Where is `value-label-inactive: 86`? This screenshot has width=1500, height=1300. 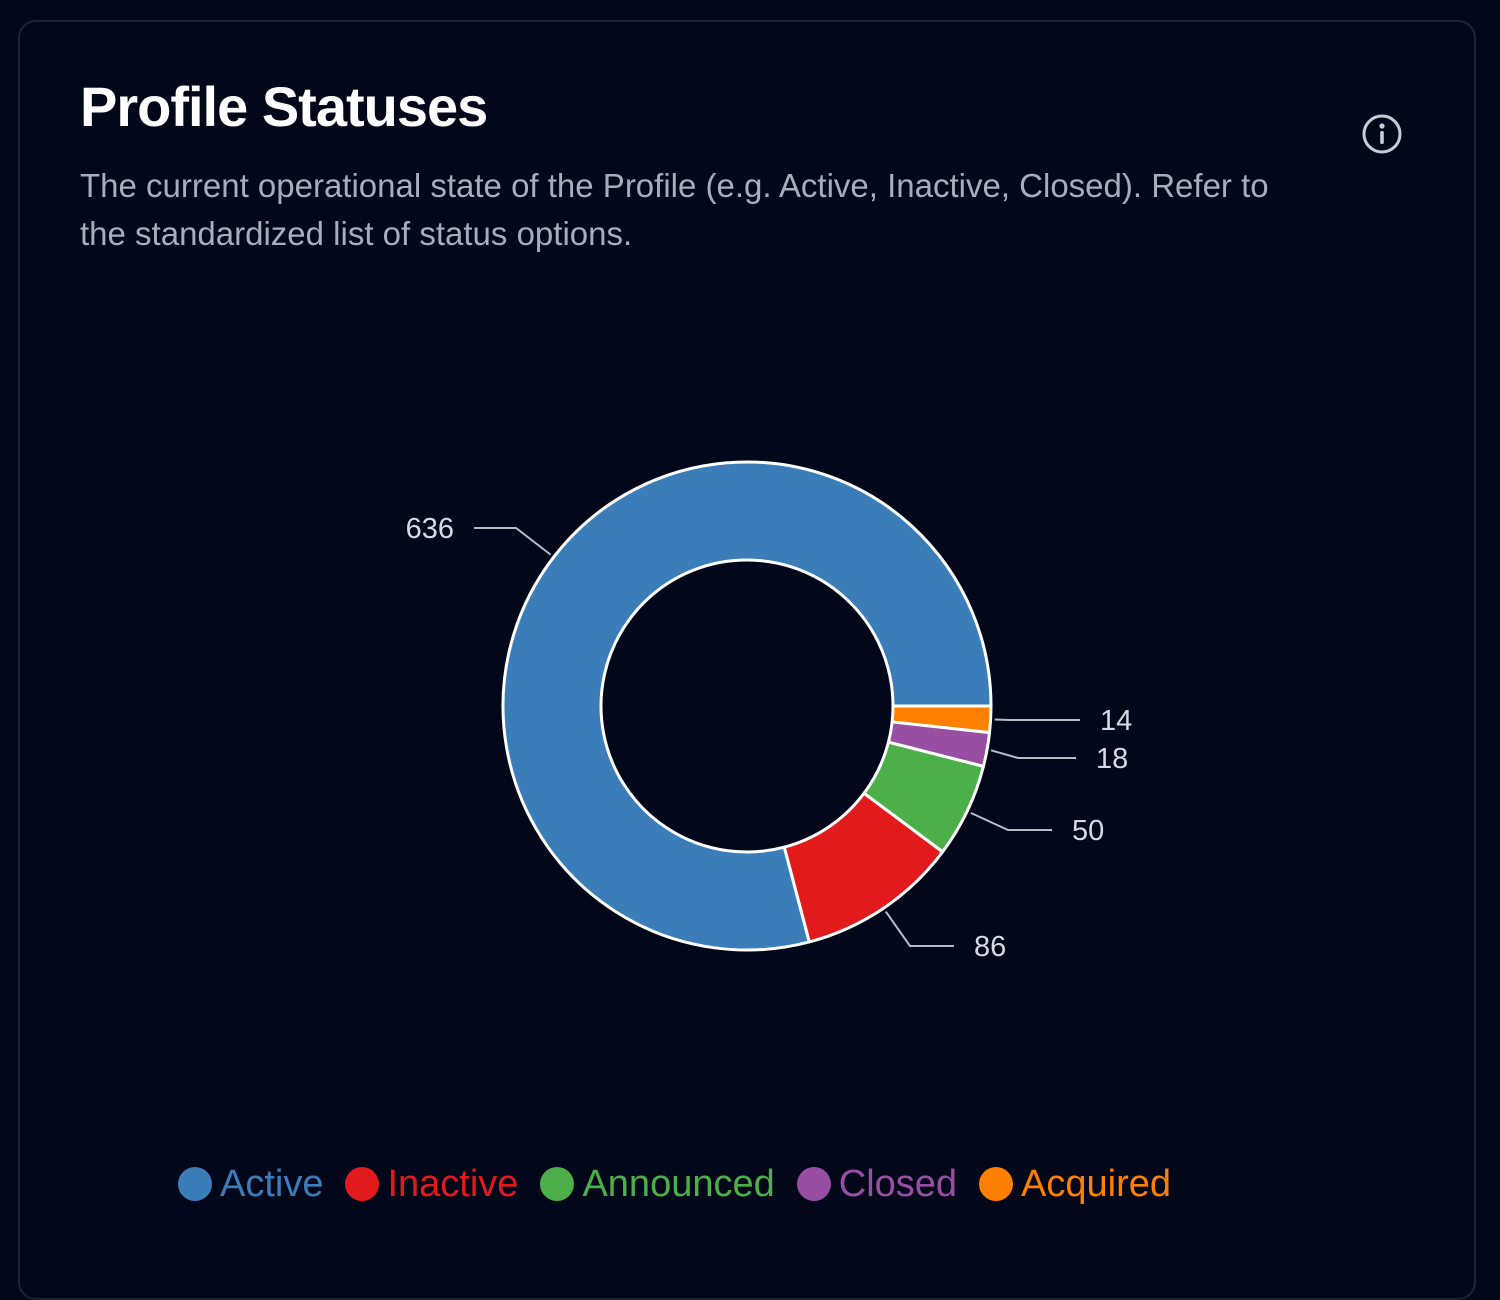 value-label-inactive: 86 is located at coordinates (990, 947).